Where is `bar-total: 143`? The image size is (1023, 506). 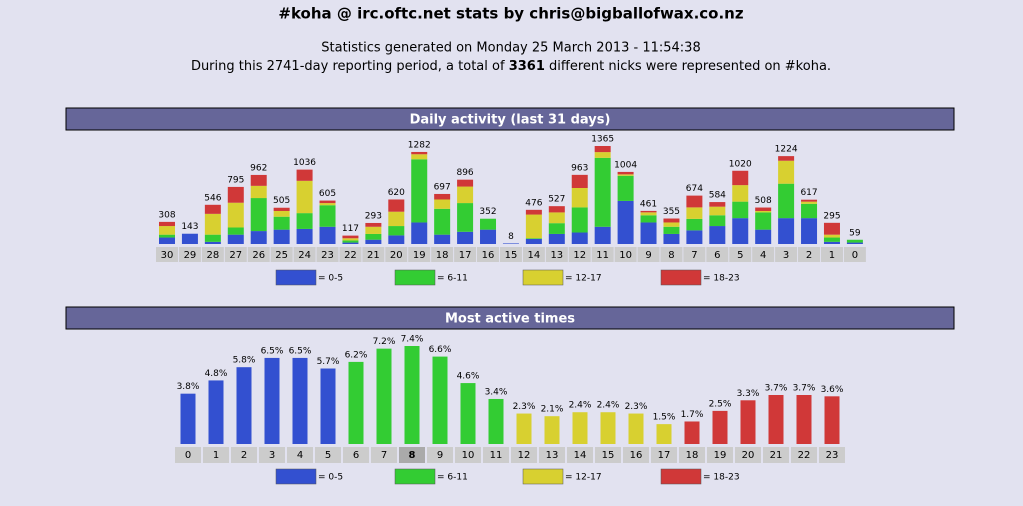 bar-total: 143 is located at coordinates (189, 227).